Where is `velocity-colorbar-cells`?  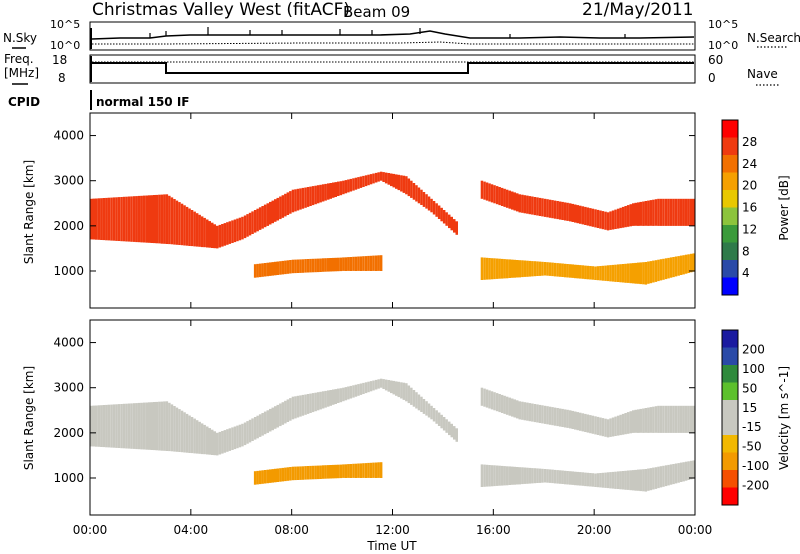
velocity-colorbar-cells is located at coordinates (730, 418).